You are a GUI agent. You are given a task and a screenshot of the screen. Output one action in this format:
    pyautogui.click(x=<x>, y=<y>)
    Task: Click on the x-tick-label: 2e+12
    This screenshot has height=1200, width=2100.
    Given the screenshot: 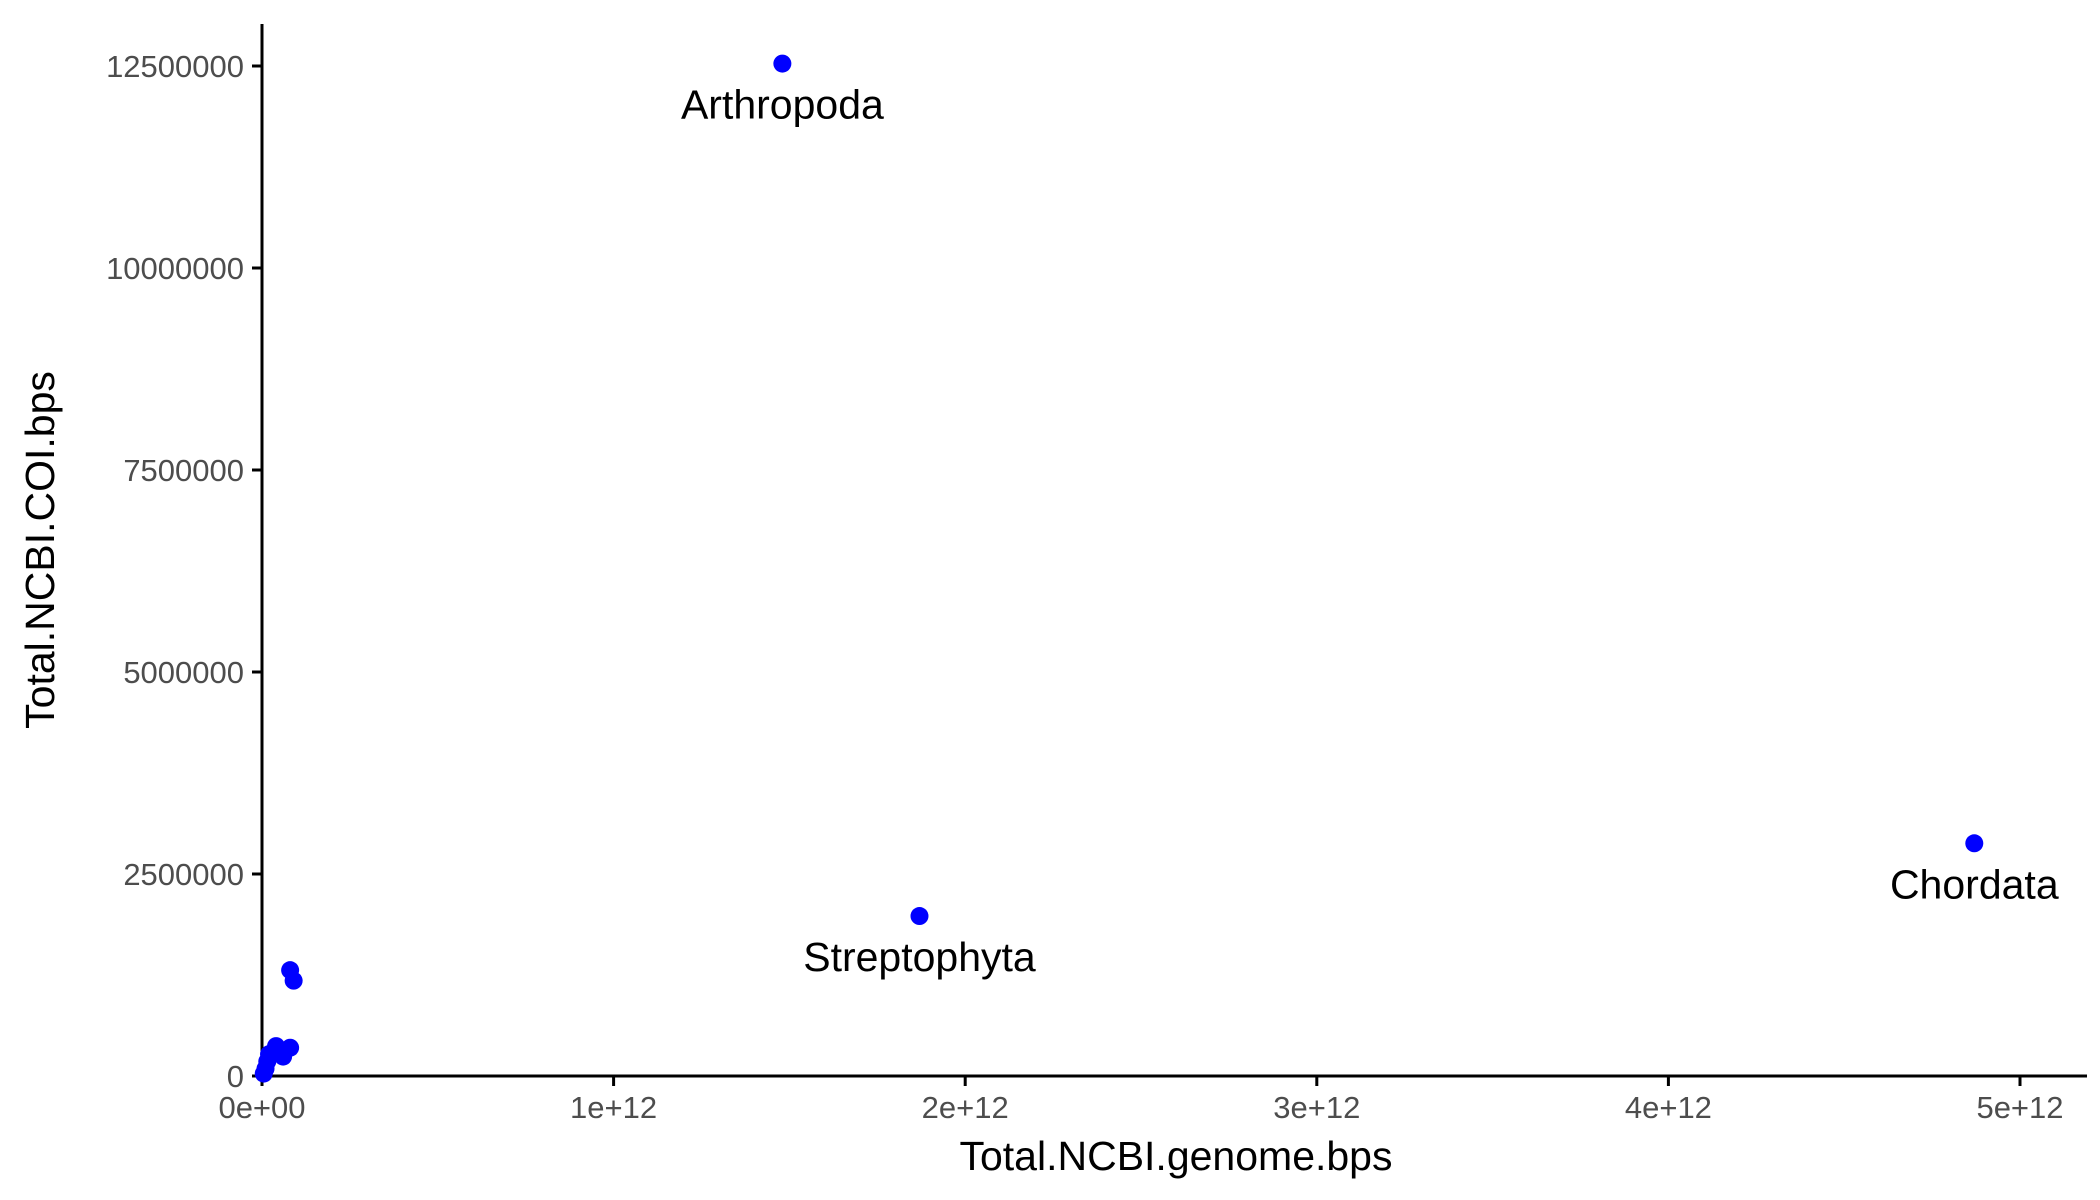 What is the action you would take?
    pyautogui.click(x=965, y=1107)
    